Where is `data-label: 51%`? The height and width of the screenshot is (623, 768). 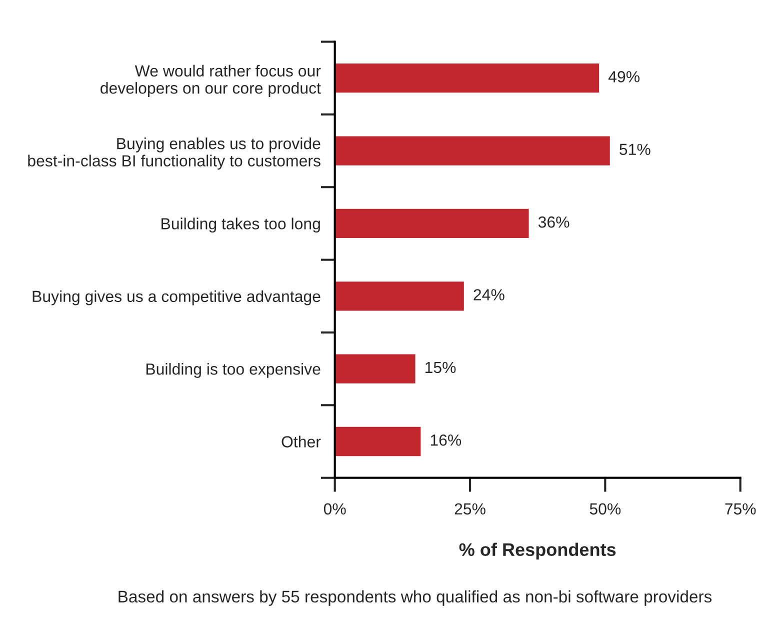 data-label: 51% is located at coordinates (635, 150).